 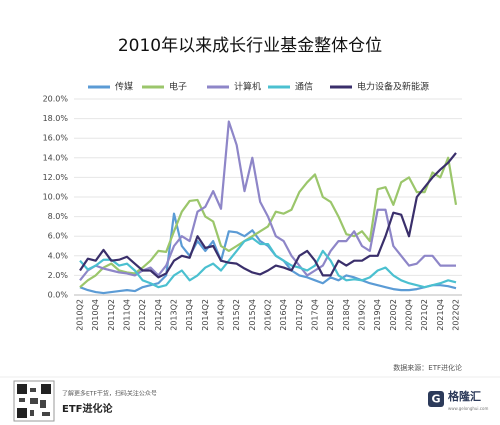 What do you see at coordinates (95, 315) in the screenshot?
I see `x-tick-label: 2010Q4` at bounding box center [95, 315].